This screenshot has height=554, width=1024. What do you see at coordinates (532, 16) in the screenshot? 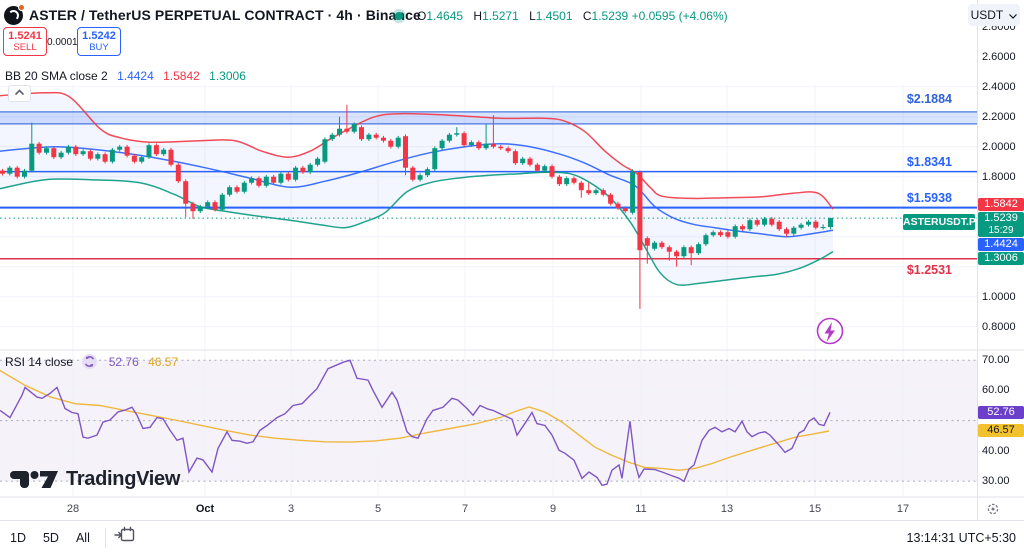
I see `low-label: L` at bounding box center [532, 16].